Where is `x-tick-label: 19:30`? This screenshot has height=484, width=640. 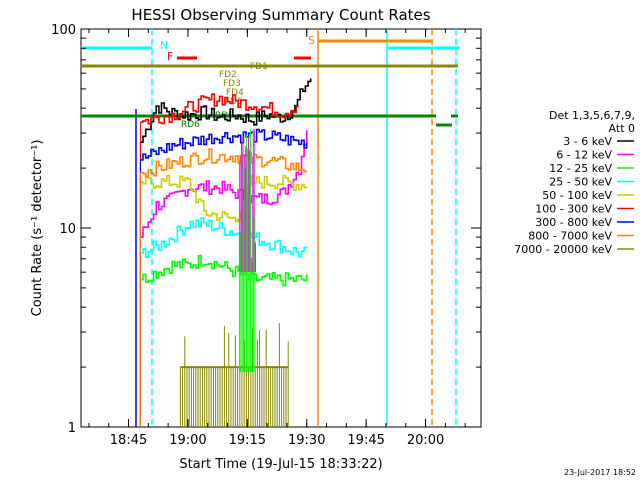 x-tick-label: 19:30 is located at coordinates (306, 440).